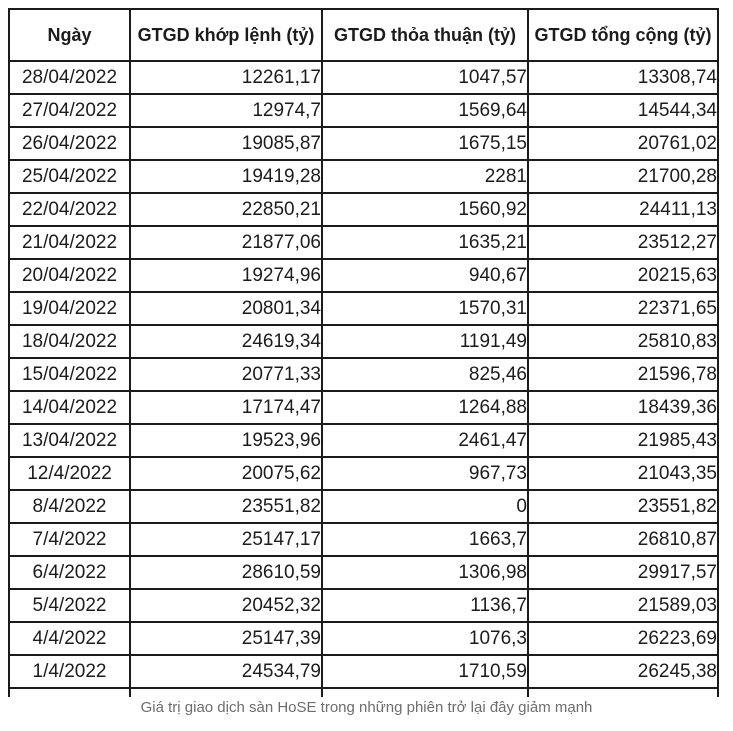 Image resolution: width=733 pixels, height=731 pixels. Describe the element at coordinates (226, 572) in the screenshot. I see `value-cell: 28610,59` at that location.